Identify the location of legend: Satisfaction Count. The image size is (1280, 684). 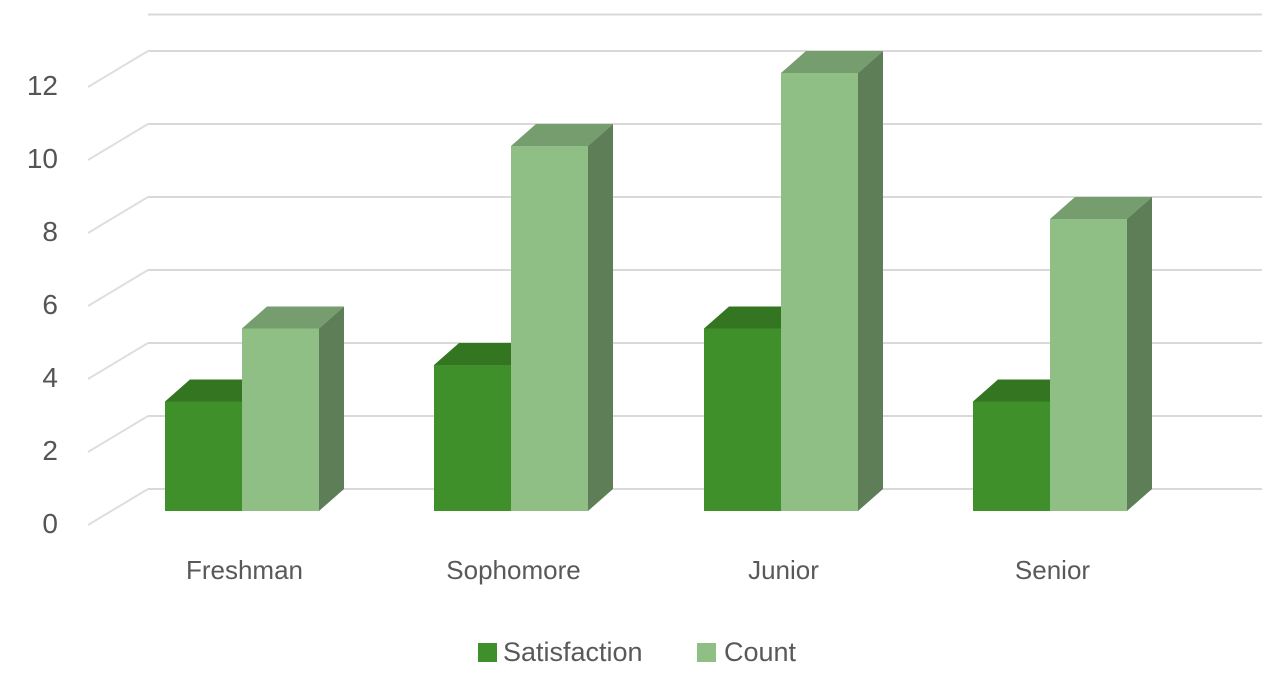
(637, 652).